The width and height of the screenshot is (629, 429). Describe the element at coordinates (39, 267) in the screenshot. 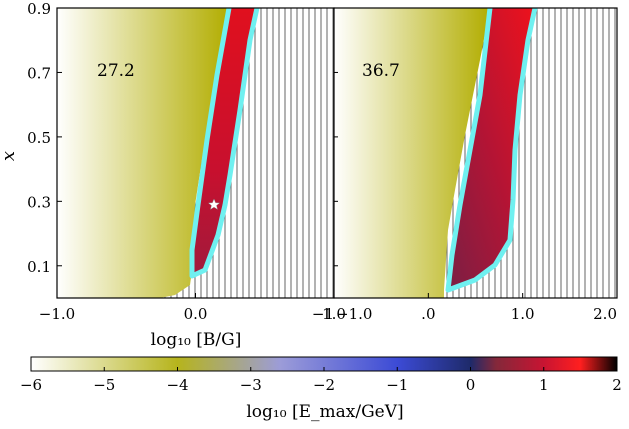

I see `y-tick-label: 0.1` at that location.